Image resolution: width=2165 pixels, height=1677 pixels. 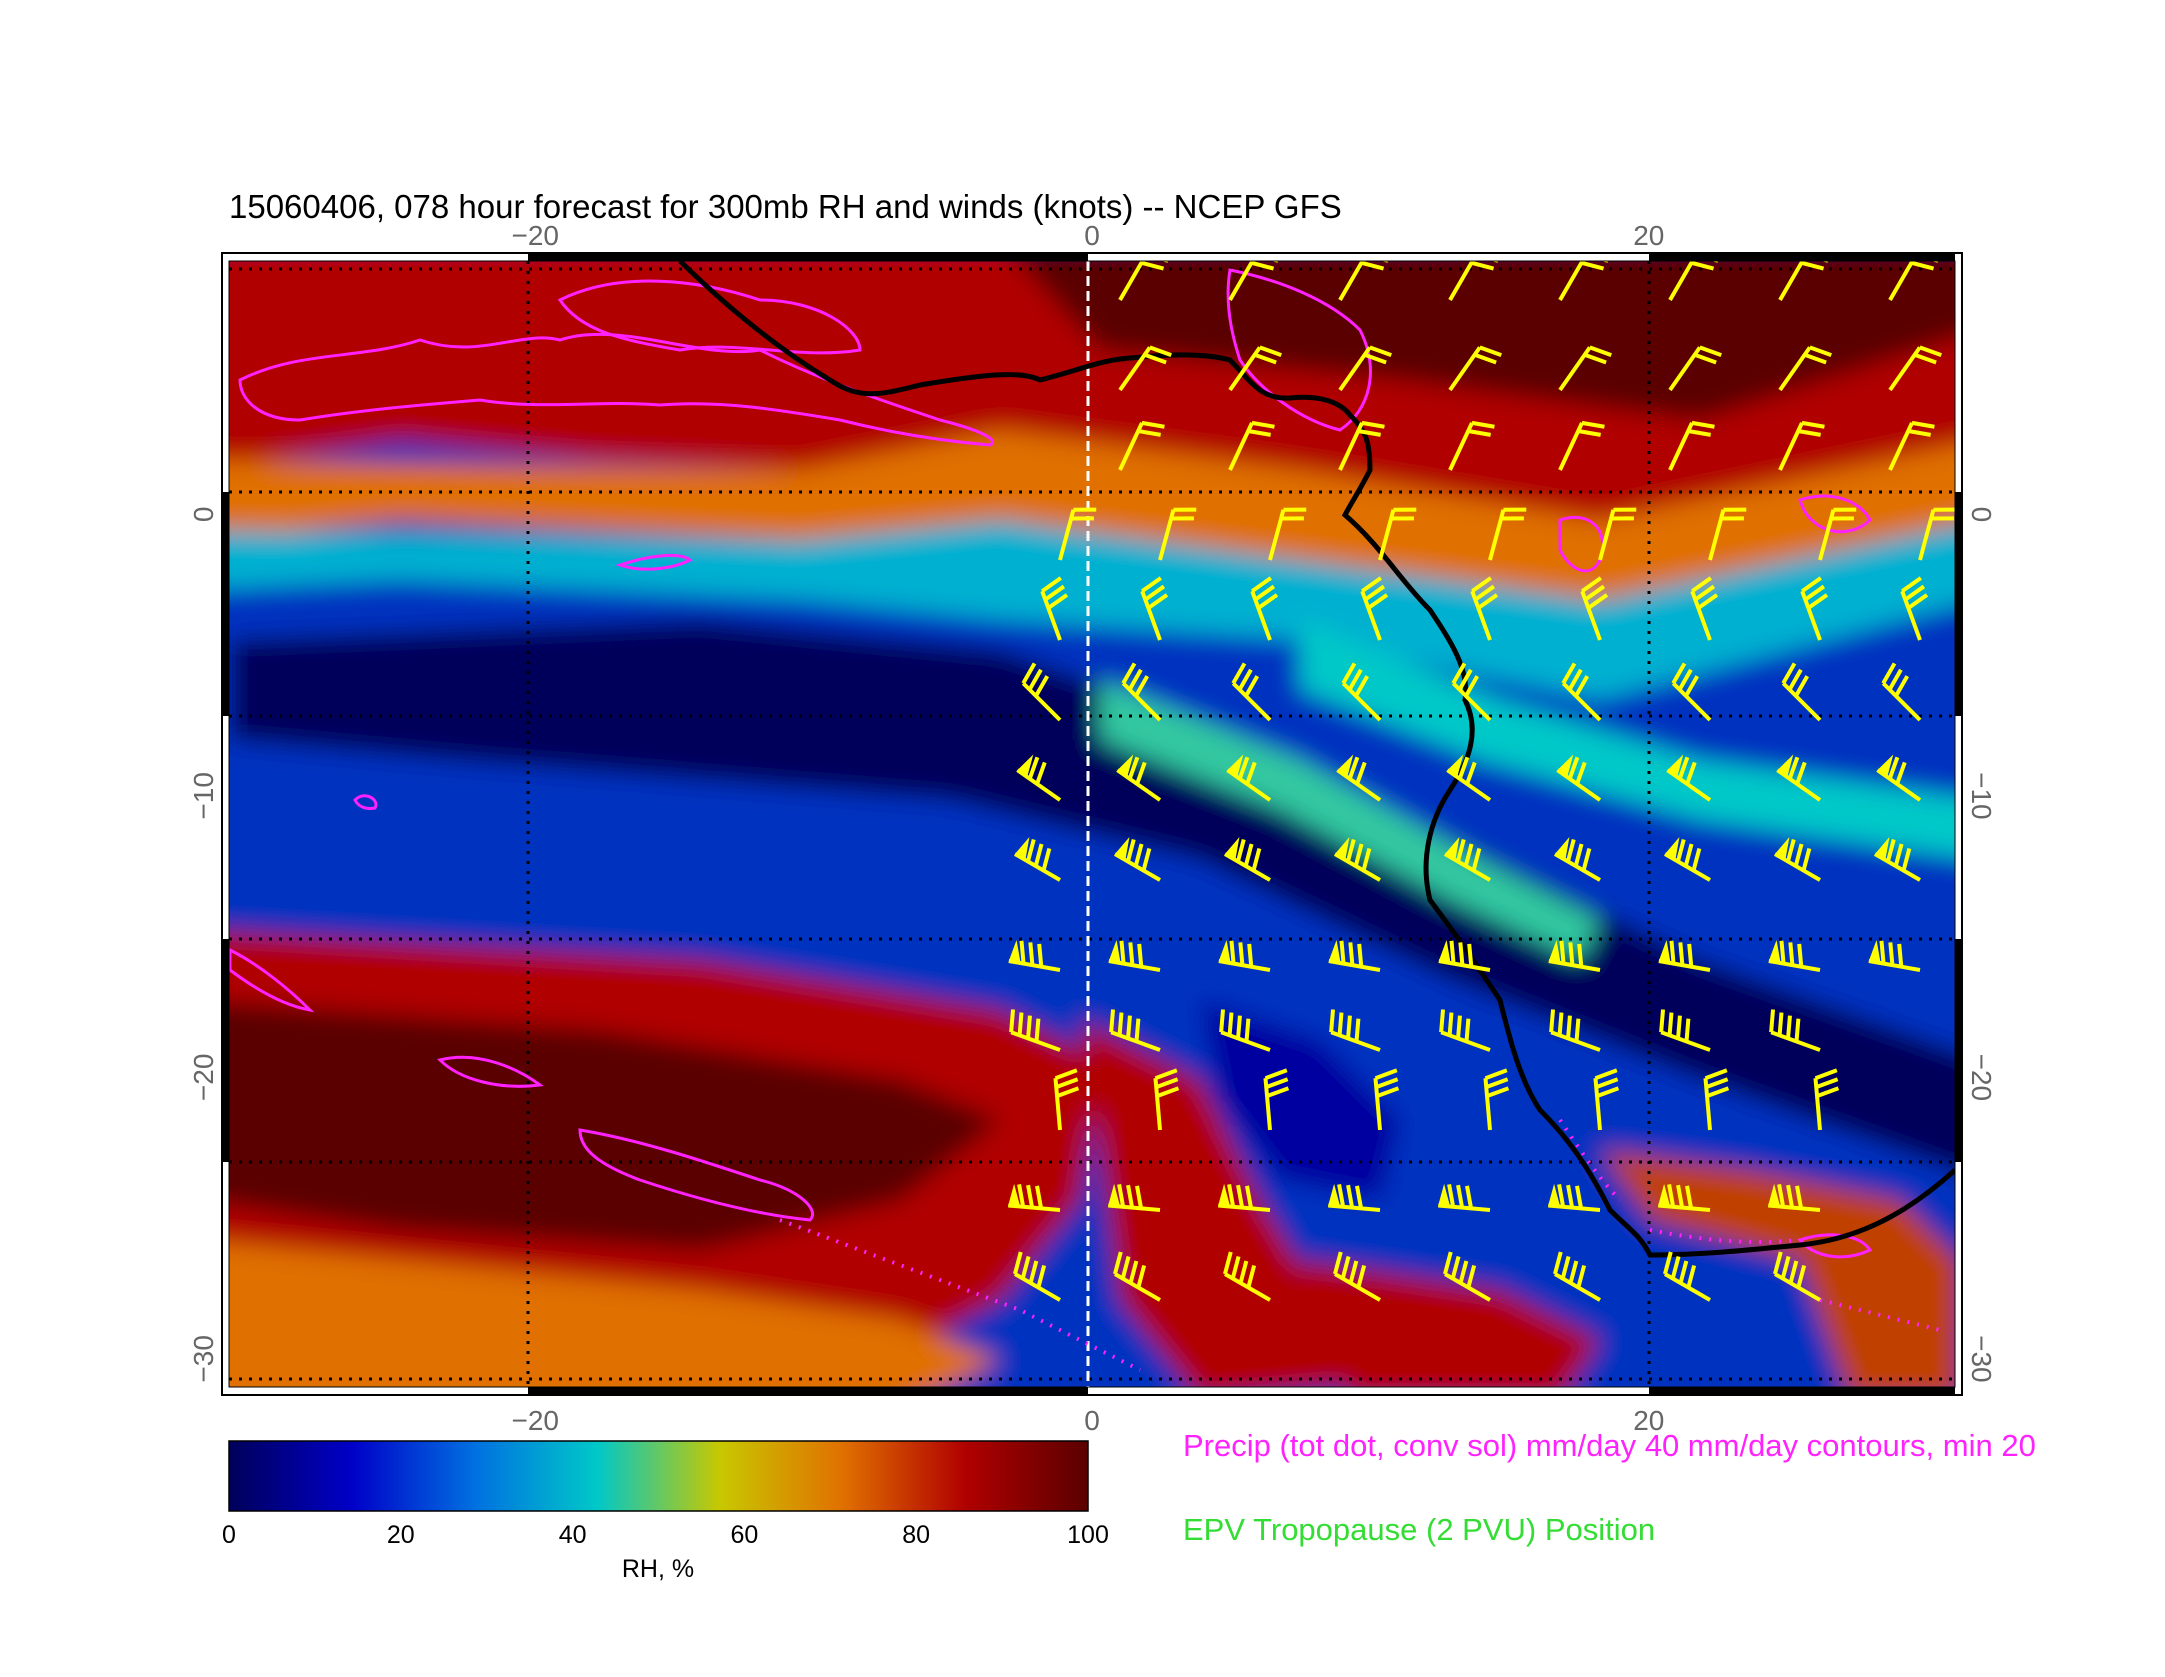 What do you see at coordinates (229, 1535) in the screenshot?
I see `colorbar-tick-label: 0` at bounding box center [229, 1535].